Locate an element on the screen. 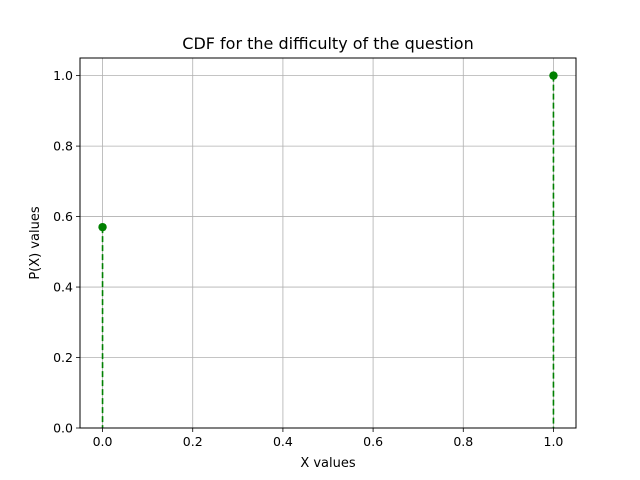 The height and width of the screenshot is (480, 640). y-axis-ticks: 0.0 0.2 0.4 0.6 0.8 1.0 is located at coordinates (66, 252).